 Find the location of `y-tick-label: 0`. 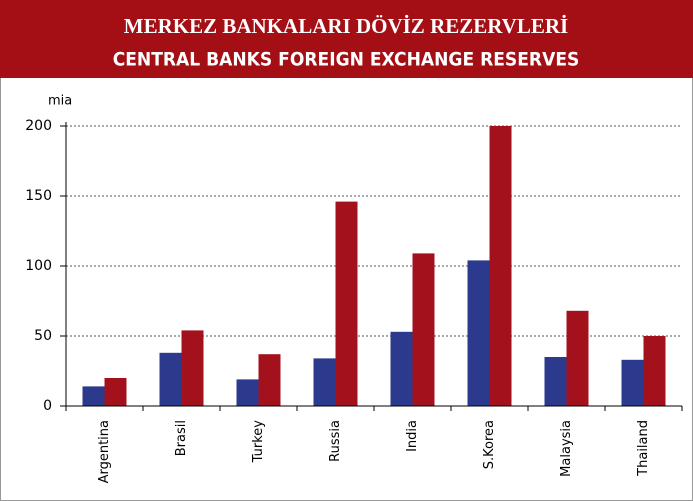

y-tick-label: 0 is located at coordinates (47, 406).